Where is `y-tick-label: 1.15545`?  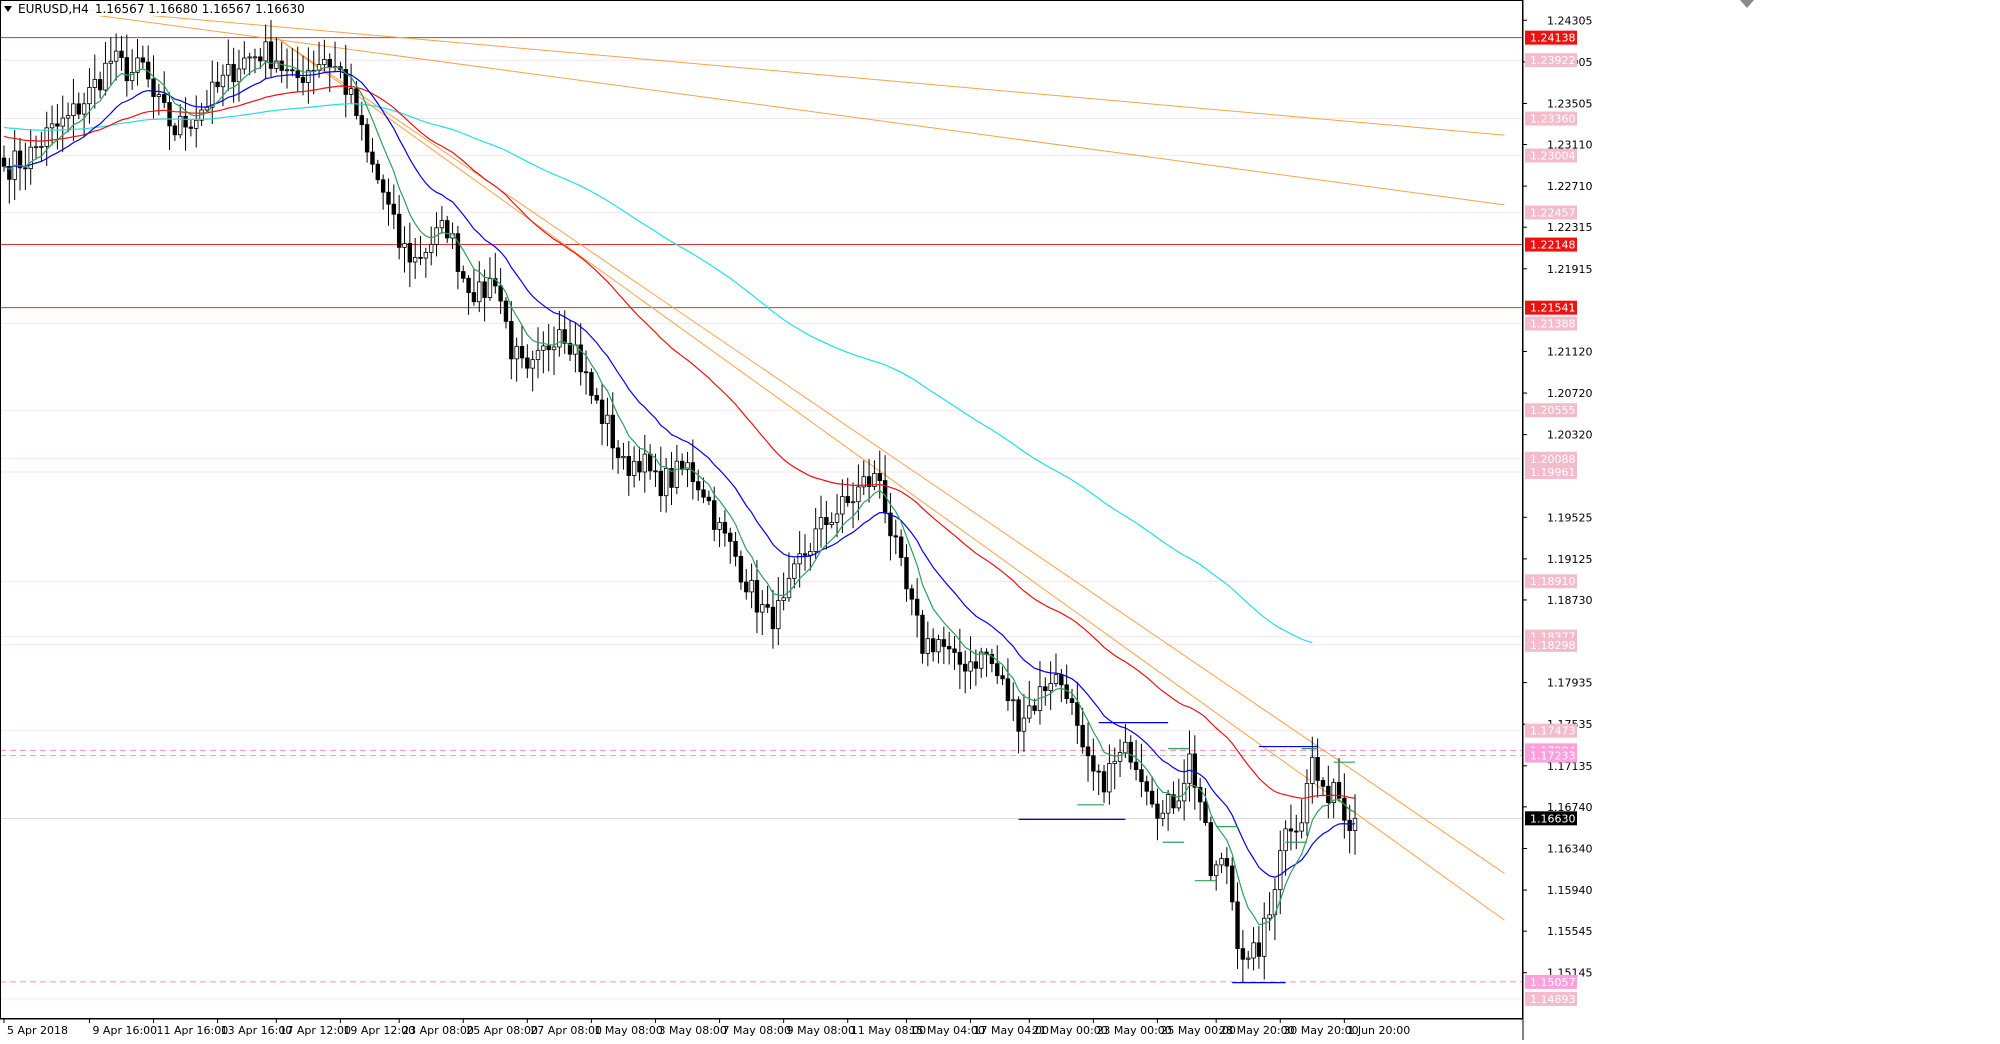 y-tick-label: 1.15545 is located at coordinates (1570, 931).